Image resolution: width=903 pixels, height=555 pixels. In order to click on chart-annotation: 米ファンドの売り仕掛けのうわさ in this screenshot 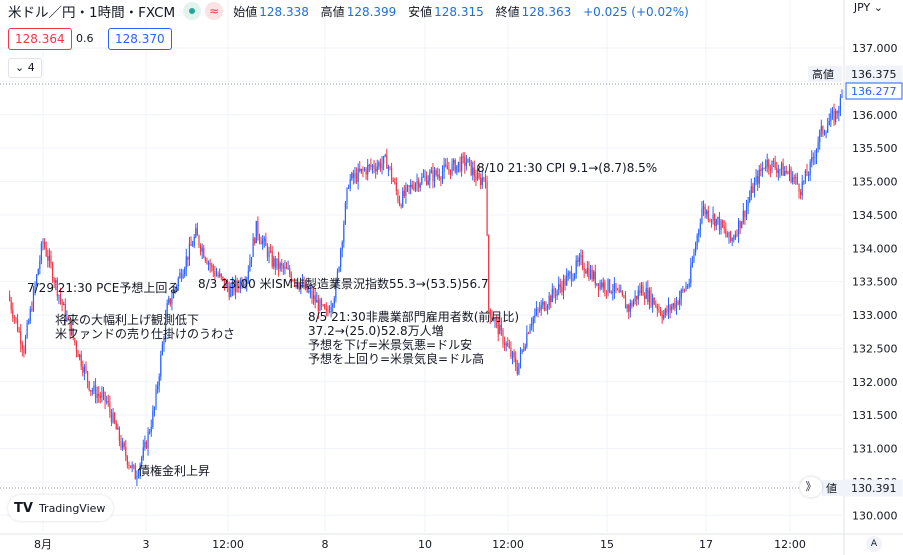, I will do `click(145, 333)`.